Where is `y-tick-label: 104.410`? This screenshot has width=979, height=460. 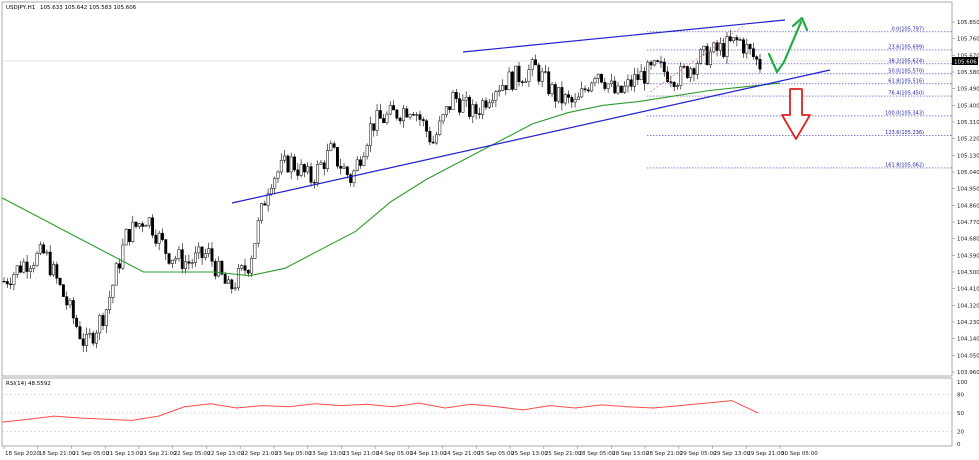
y-tick-label: 104.410 is located at coordinates (968, 290).